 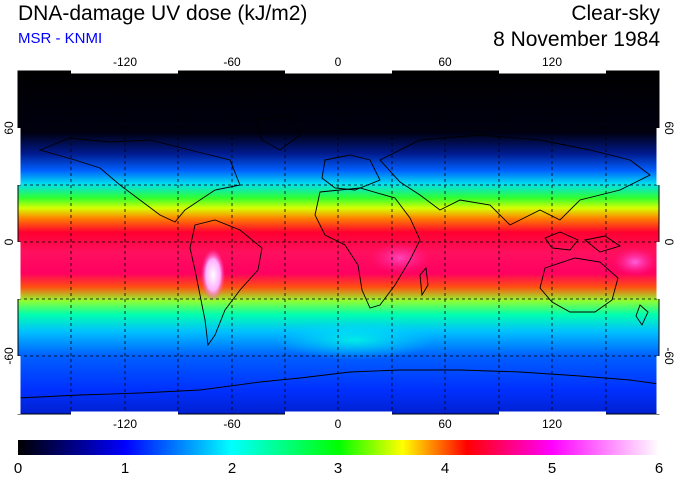 I want to click on colorbar-label: 0, so click(x=18, y=468).